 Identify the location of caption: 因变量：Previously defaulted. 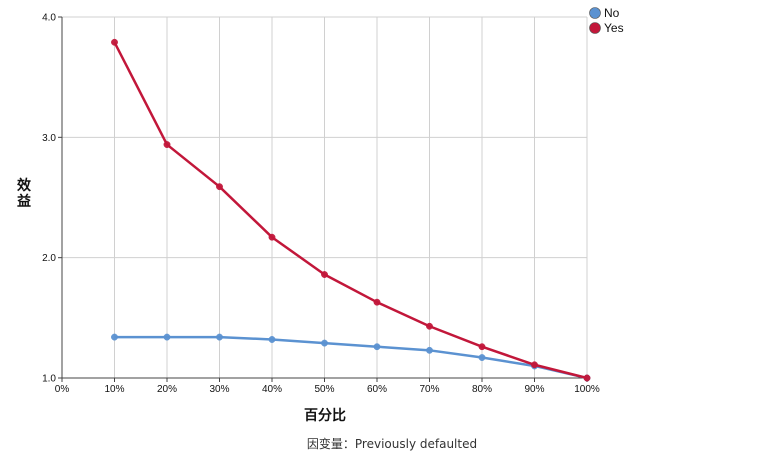
(392, 443).